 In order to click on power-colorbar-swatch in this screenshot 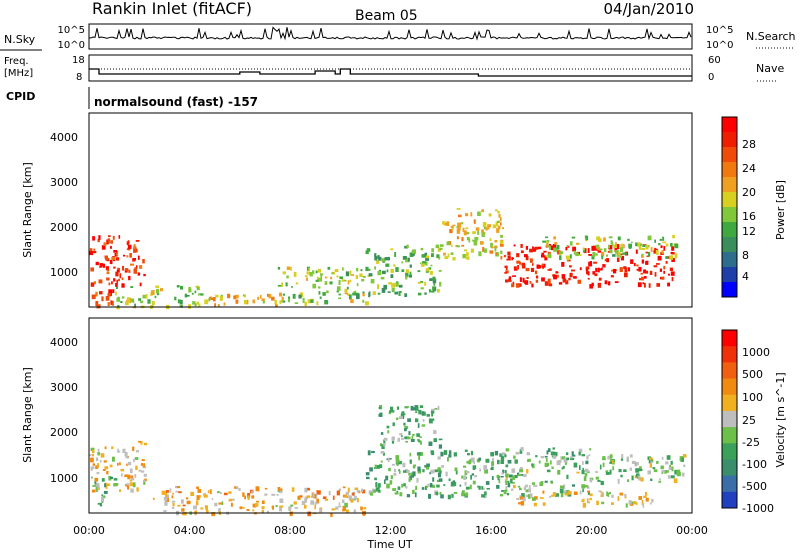, I will do `click(729, 245)`.